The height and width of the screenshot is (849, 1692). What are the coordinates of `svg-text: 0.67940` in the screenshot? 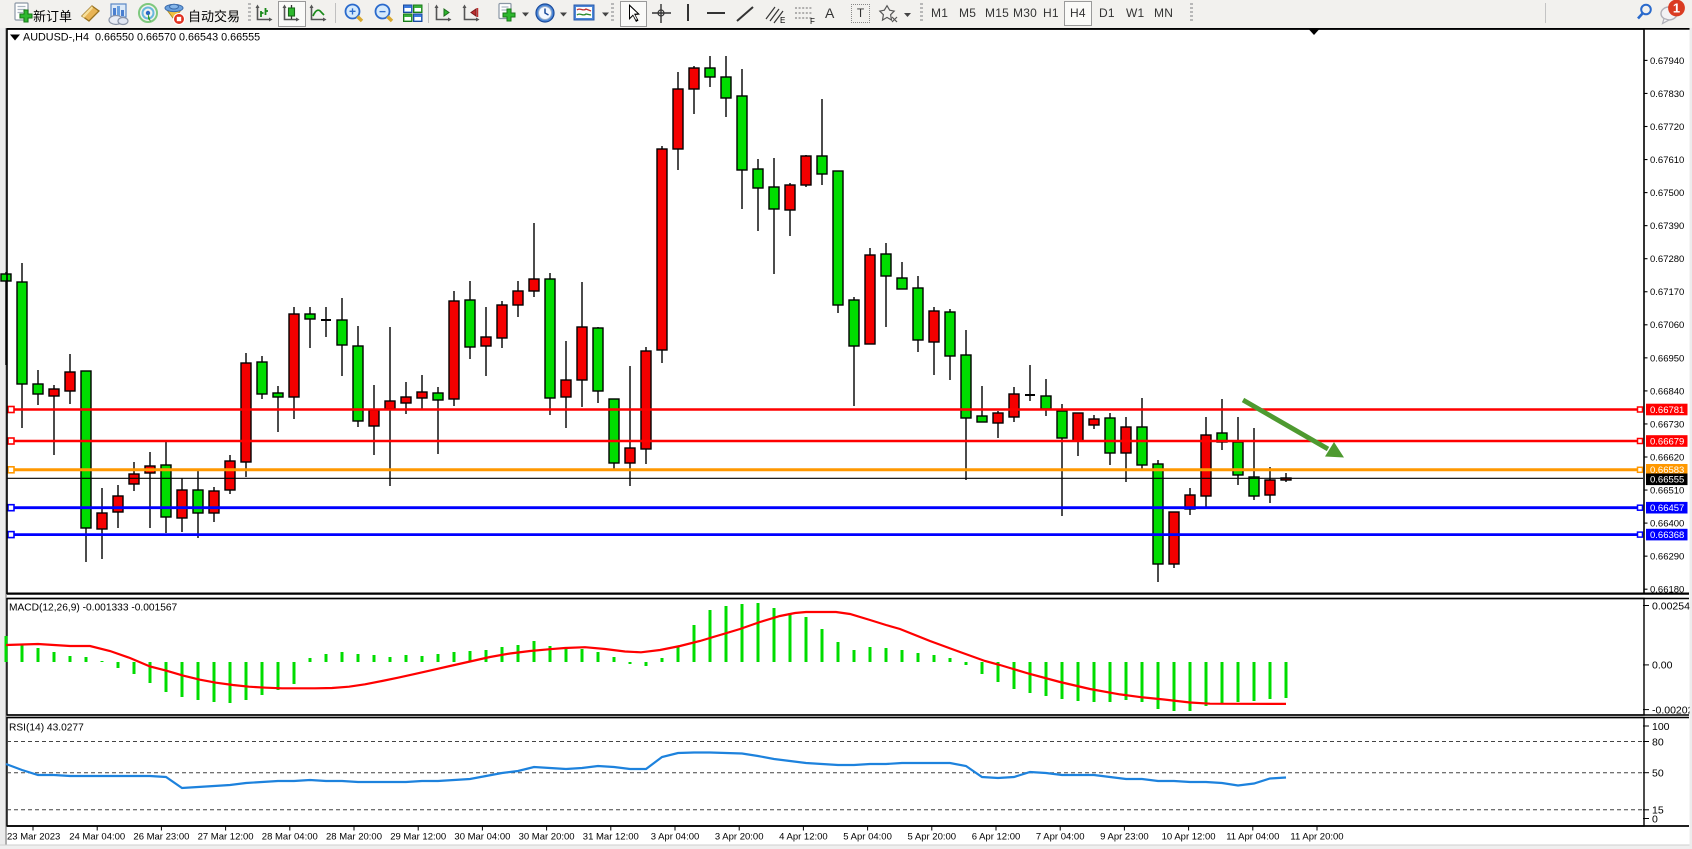 It's located at (1667, 61).